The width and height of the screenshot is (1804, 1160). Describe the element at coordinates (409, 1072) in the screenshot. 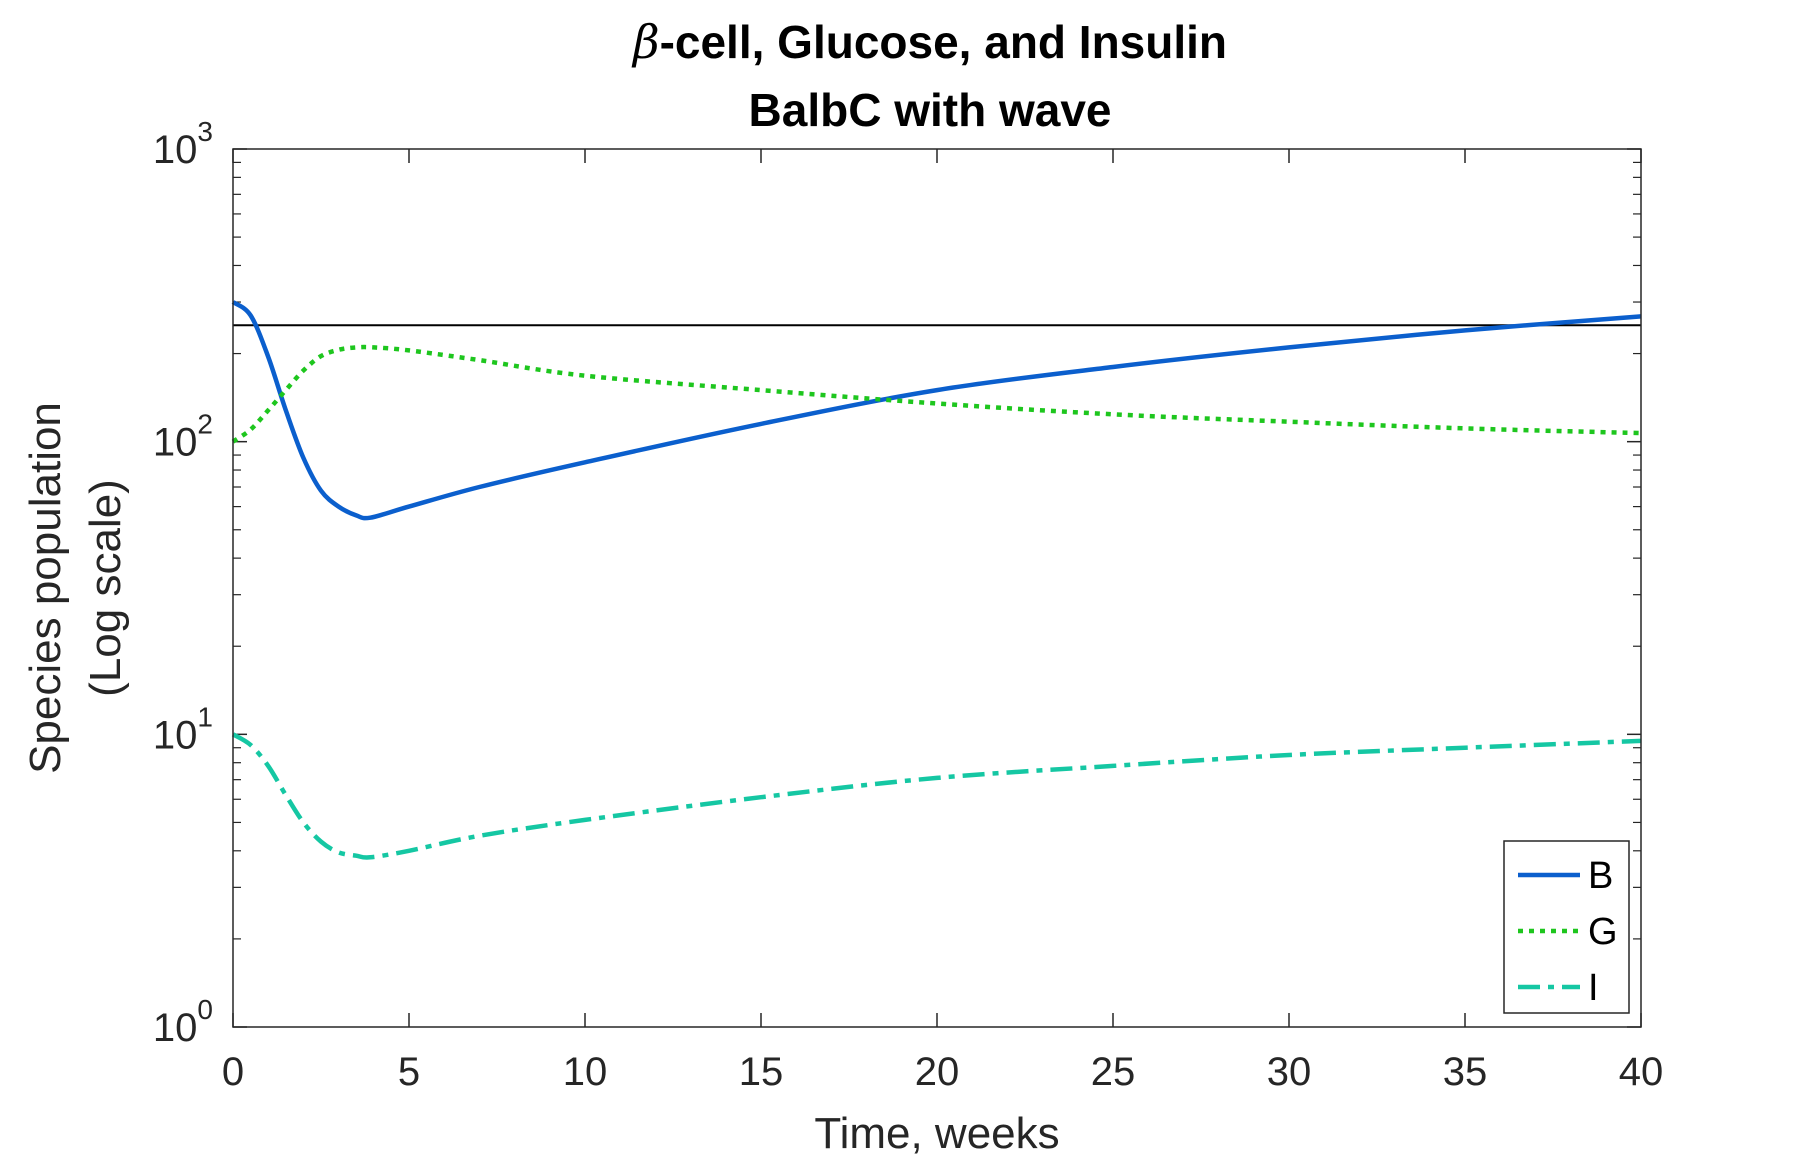

I see `x-tick-label-1: 5` at that location.